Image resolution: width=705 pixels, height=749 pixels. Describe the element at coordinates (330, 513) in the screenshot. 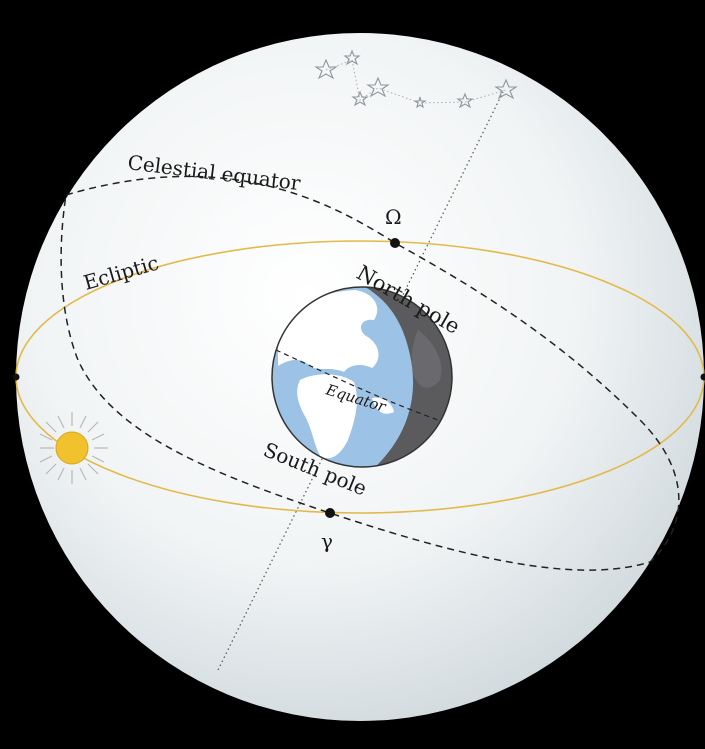

I see `vernal-point-dot` at that location.